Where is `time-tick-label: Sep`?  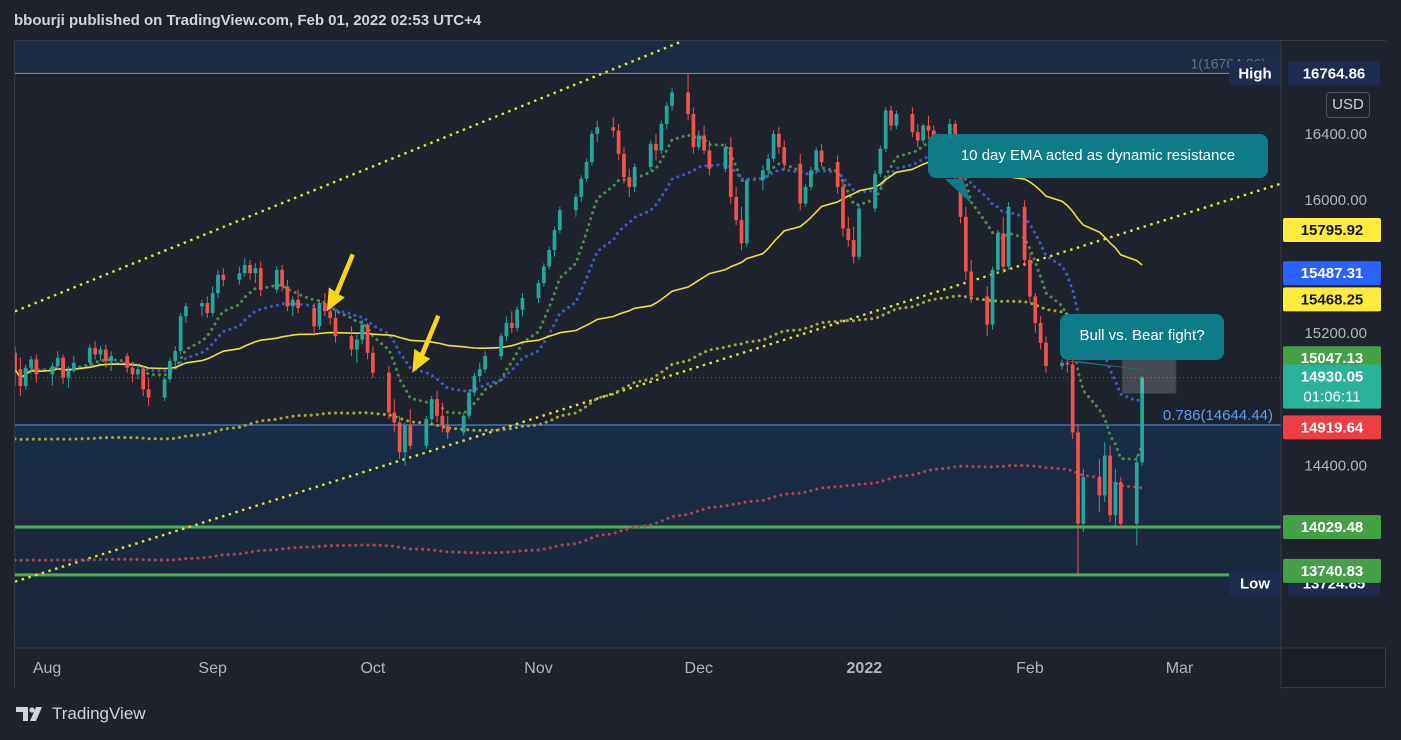 time-tick-label: Sep is located at coordinates (212, 668).